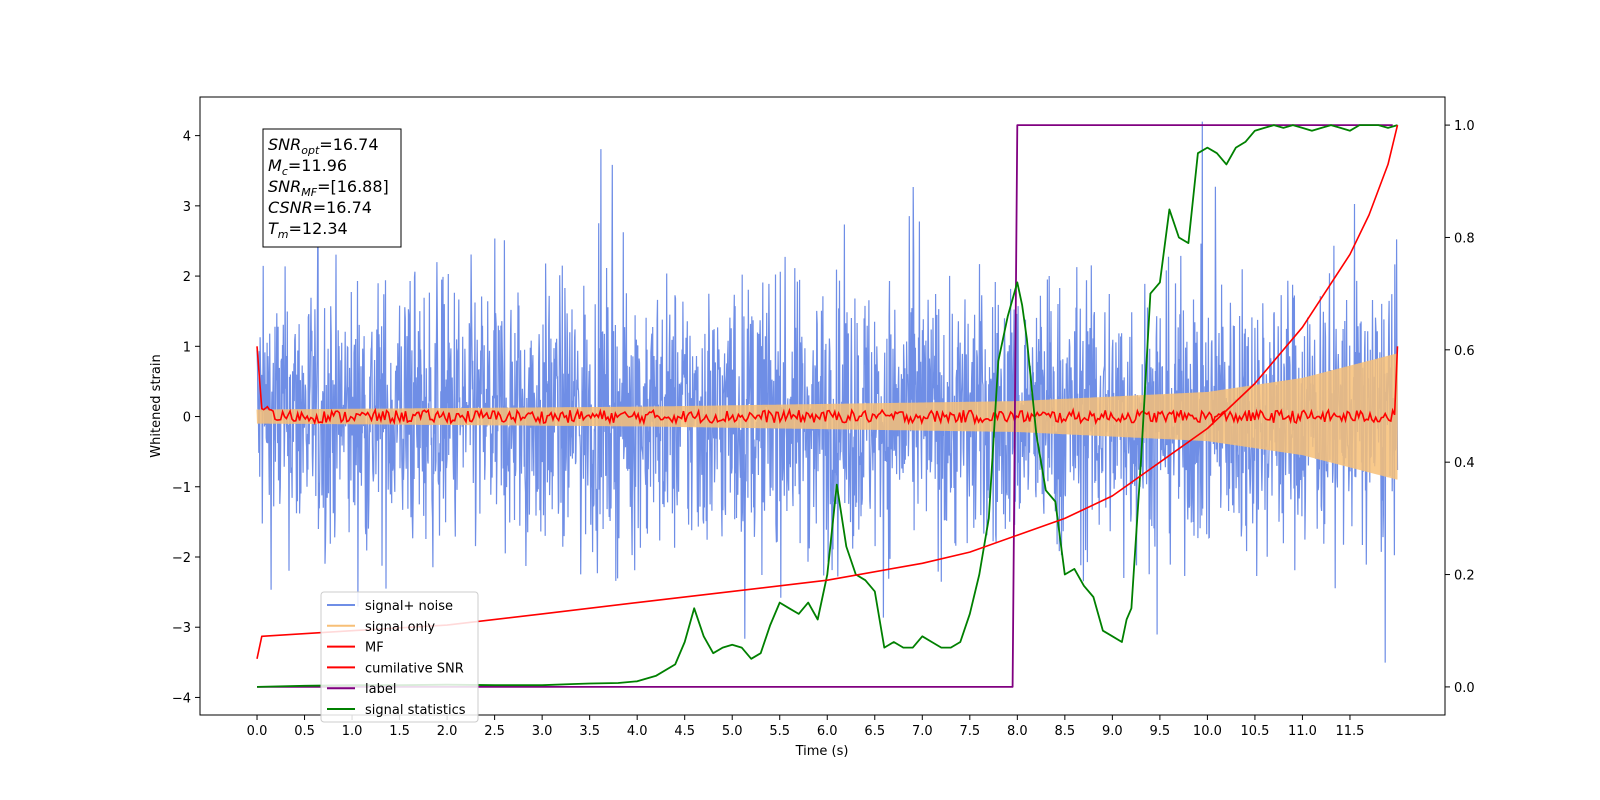 This screenshot has width=1600, height=800. Describe the element at coordinates (779, 731) in the screenshot. I see `x-tick-label: 5.5` at that location.